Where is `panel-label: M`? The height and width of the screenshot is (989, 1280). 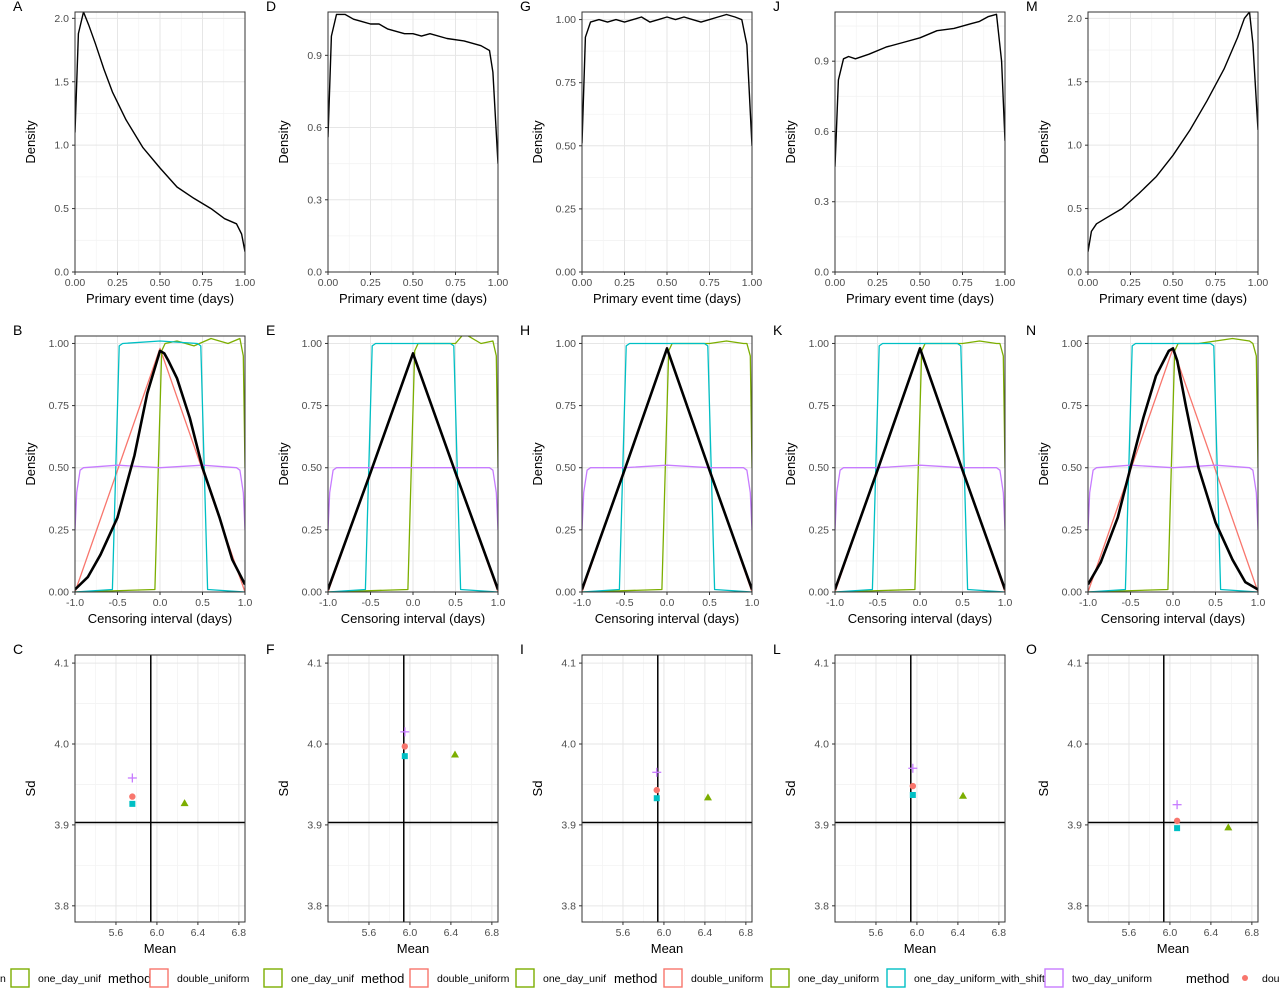 panel-label: M is located at coordinates (1032, 7).